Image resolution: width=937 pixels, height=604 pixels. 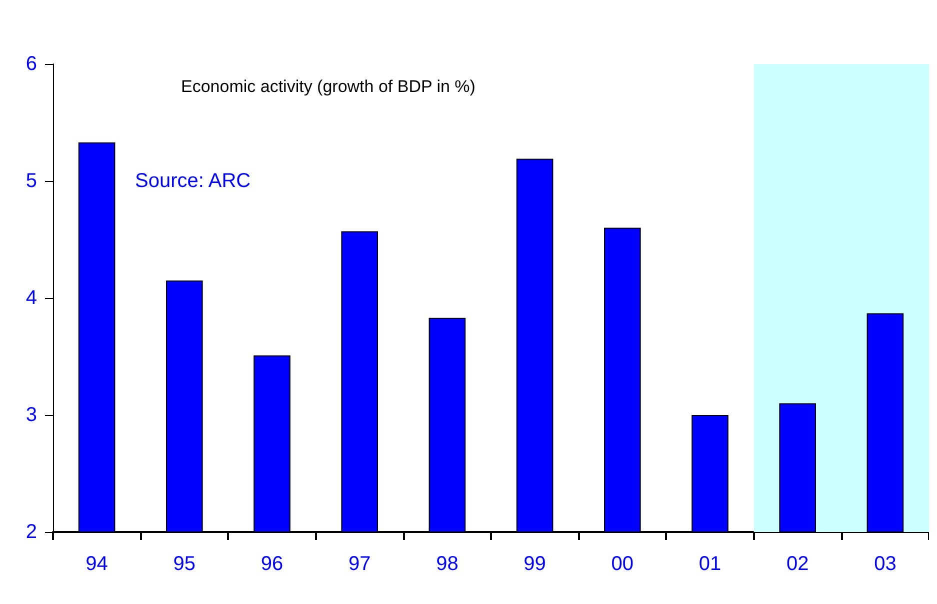 I want to click on x-tick-label: 94, so click(x=97, y=564).